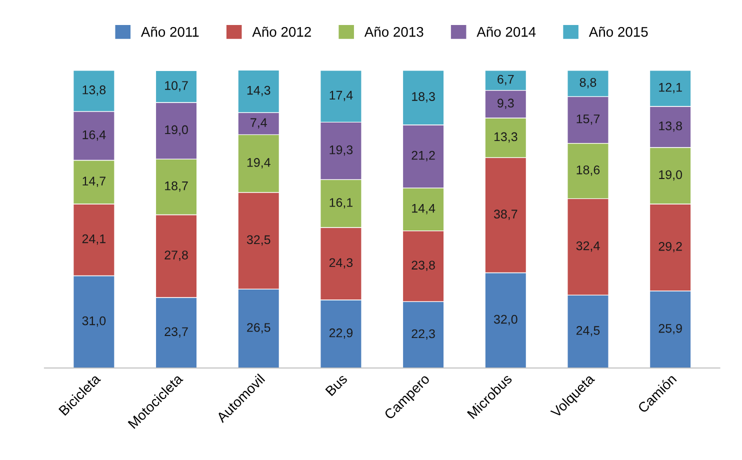 The width and height of the screenshot is (742, 460). I want to click on data-label: 29,2, so click(670, 247).